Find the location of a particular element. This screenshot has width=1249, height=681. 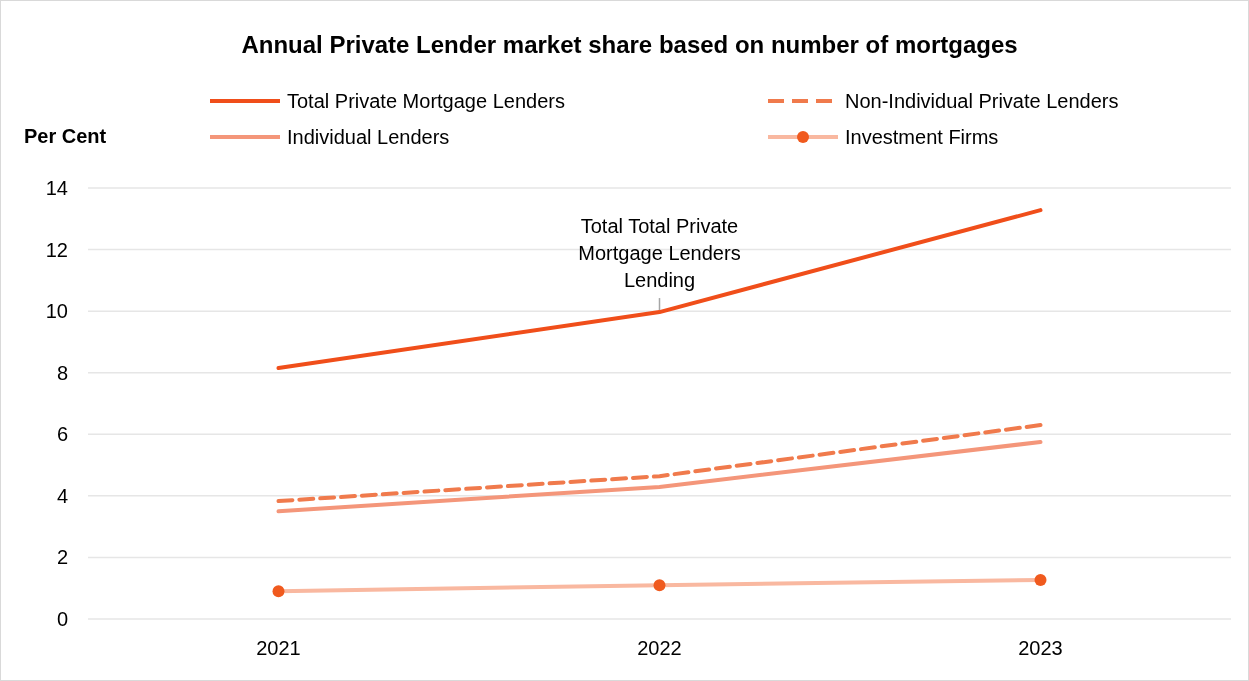

y-tick-label: 10 is located at coordinates (56, 311).